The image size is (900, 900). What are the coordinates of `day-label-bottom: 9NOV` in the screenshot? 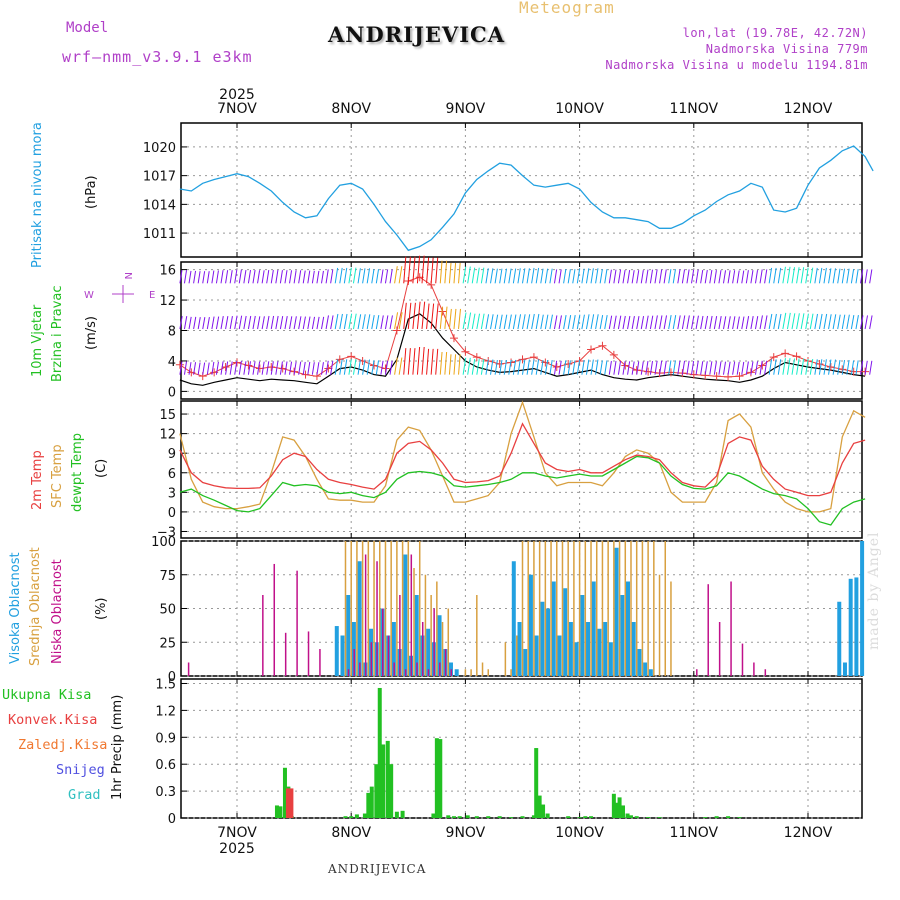 It's located at (466, 833).